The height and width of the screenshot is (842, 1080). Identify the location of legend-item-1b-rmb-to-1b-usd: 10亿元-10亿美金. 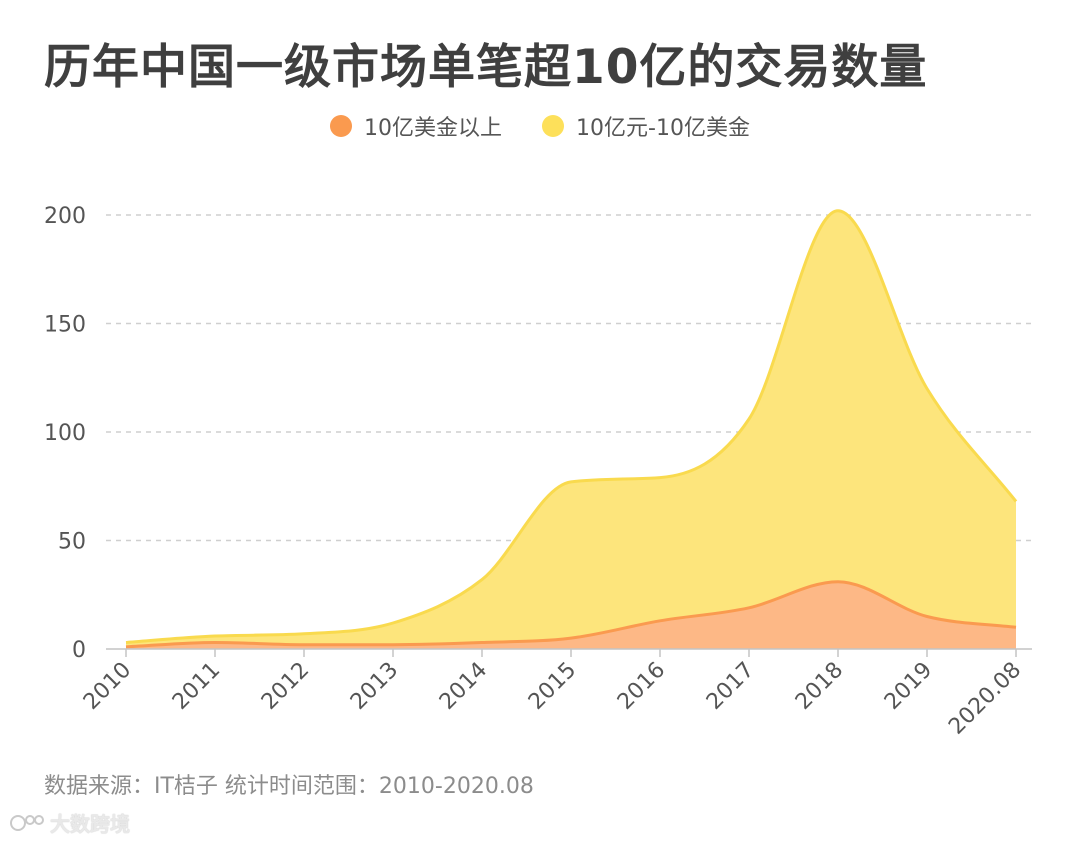
(646, 126).